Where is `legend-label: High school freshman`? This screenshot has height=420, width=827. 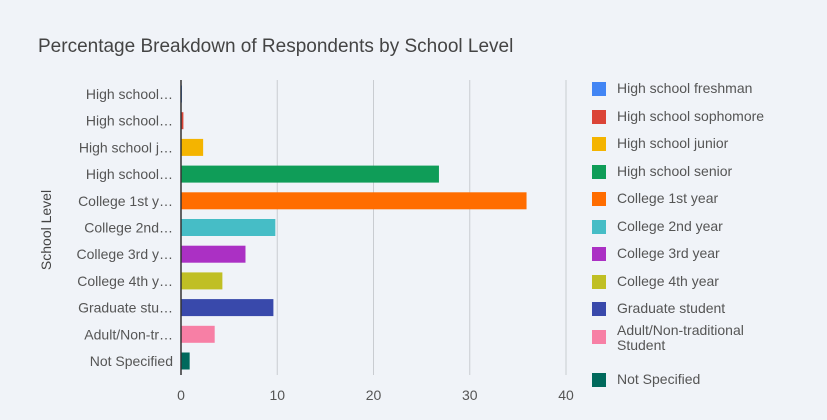 legend-label: High school freshman is located at coordinates (685, 88).